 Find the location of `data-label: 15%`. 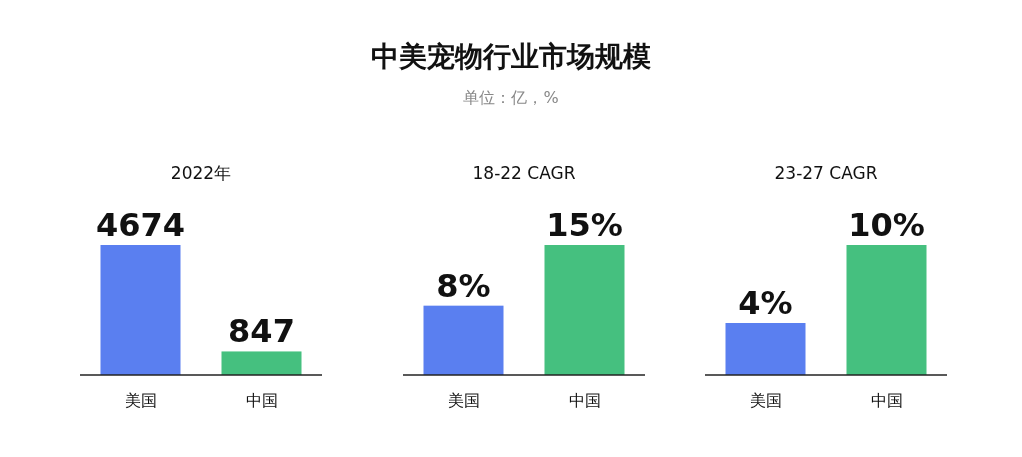

data-label: 15% is located at coordinates (584, 225).